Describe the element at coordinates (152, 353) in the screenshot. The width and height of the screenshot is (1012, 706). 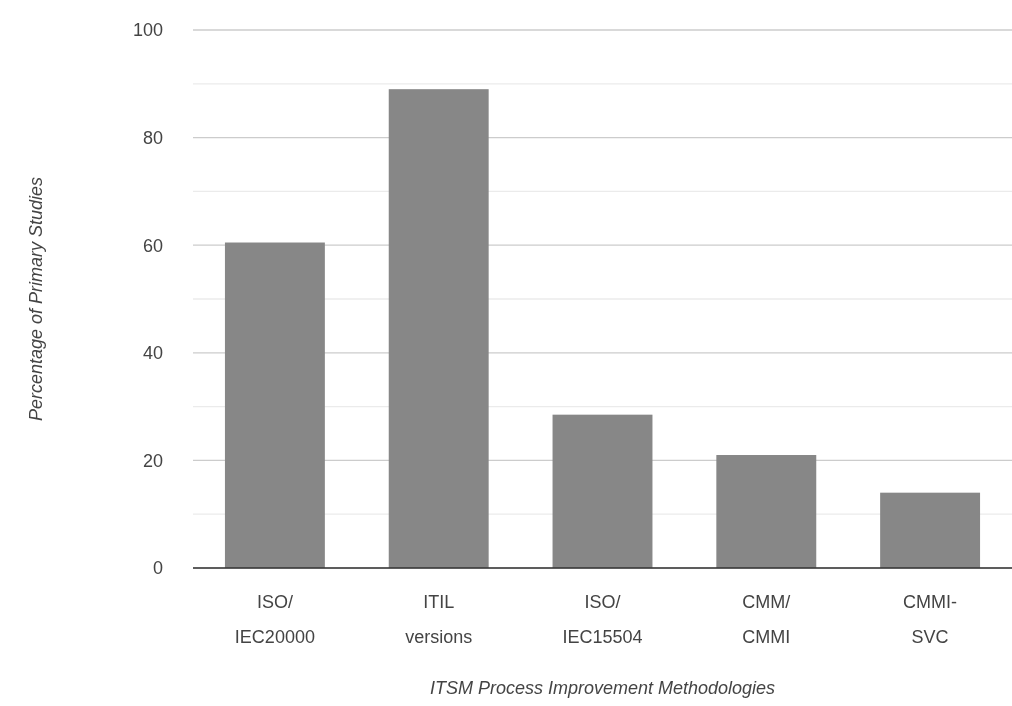
I see `y-tick-label: 40` at that location.